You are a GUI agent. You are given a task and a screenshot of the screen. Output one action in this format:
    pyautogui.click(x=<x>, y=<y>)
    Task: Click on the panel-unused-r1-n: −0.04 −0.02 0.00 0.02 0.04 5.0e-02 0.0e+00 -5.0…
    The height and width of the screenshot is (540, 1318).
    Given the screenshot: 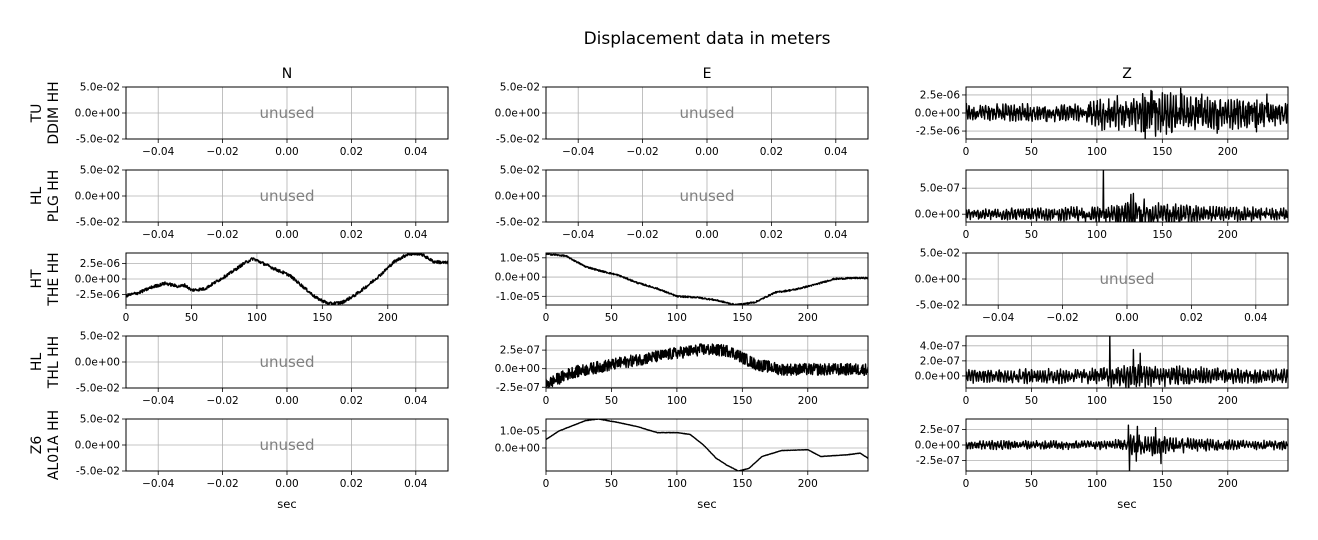 What is the action you would take?
    pyautogui.click(x=262, y=203)
    